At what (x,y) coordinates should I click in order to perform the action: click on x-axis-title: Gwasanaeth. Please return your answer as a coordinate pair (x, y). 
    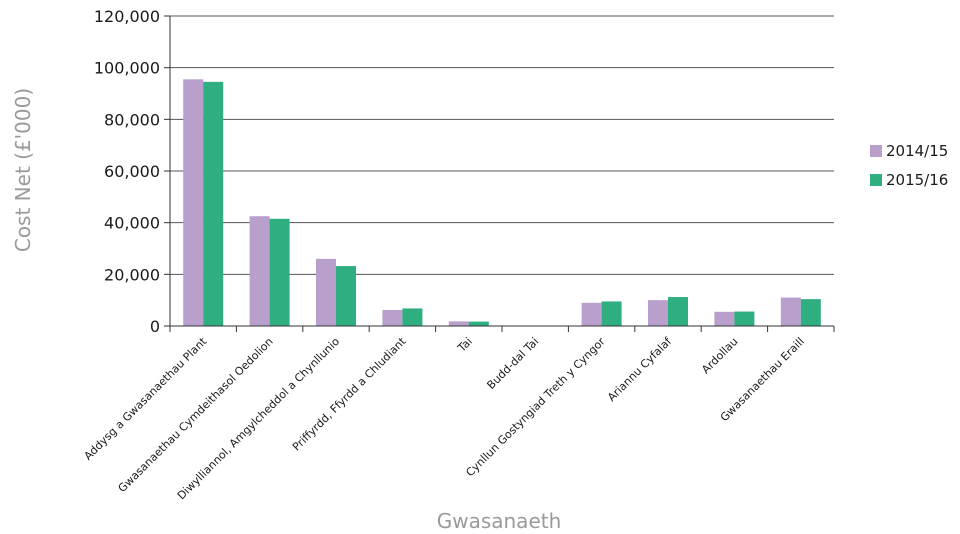
    Looking at the image, I should click on (499, 521).